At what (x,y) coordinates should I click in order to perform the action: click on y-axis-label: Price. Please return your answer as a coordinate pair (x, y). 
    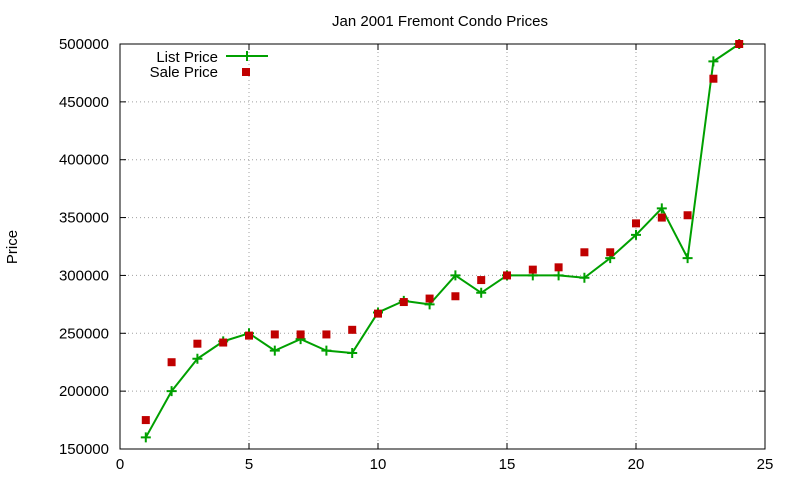
    Looking at the image, I should click on (12, 247).